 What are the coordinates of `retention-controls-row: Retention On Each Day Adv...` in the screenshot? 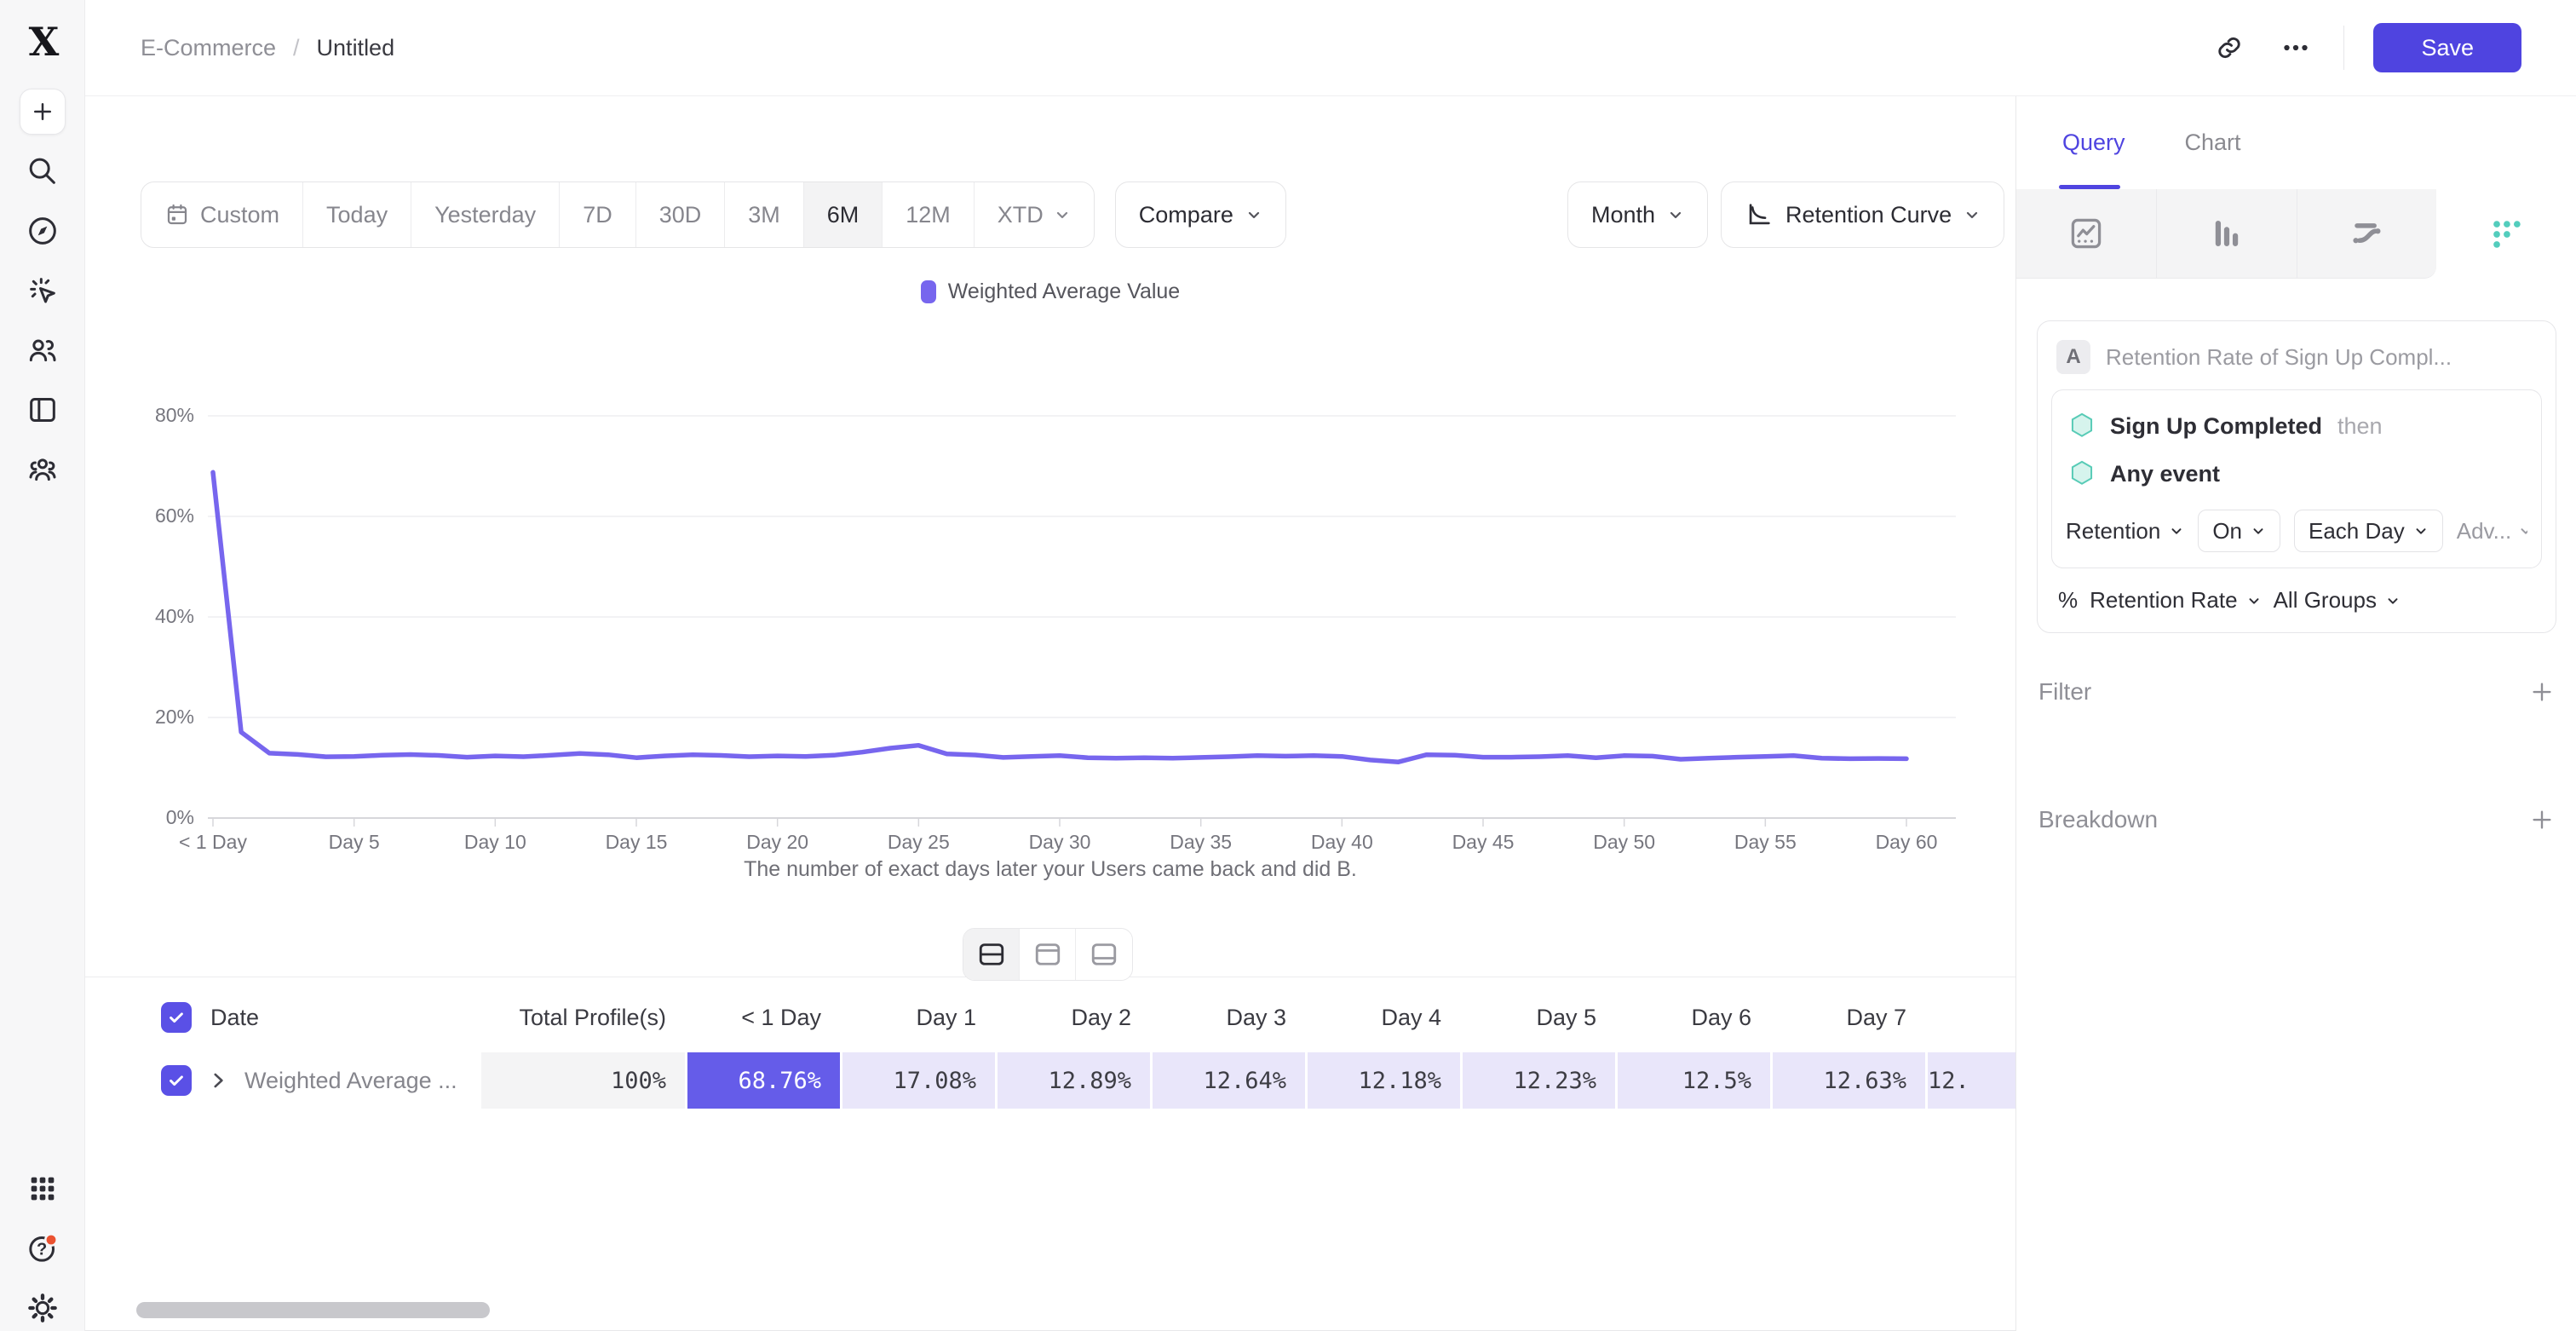 It's located at (2297, 526).